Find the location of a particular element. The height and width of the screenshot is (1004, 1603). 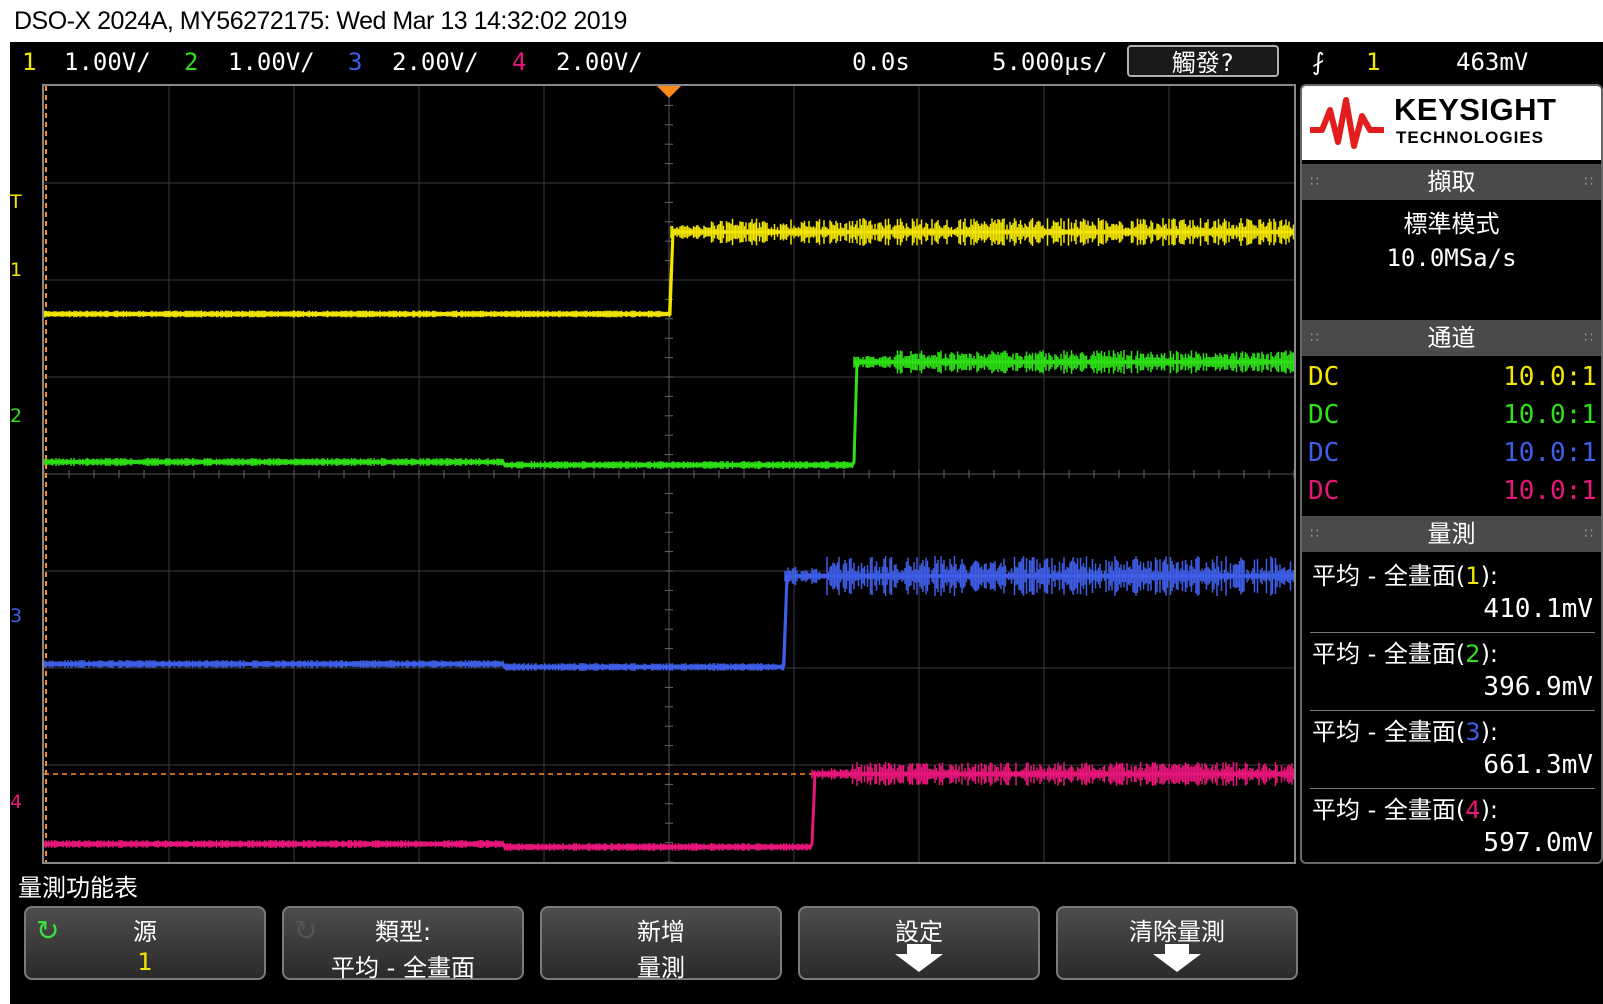

trigger-position-marker is located at coordinates (669, 92).